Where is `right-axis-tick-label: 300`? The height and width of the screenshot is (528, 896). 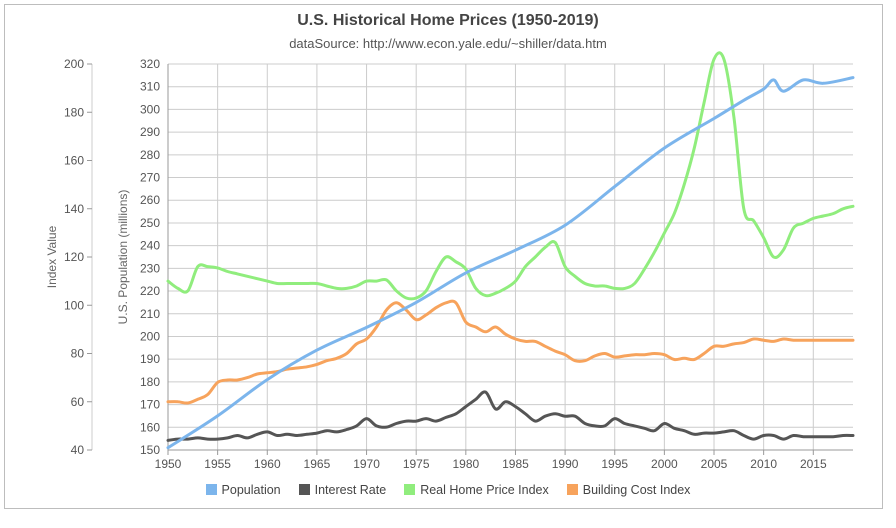
right-axis-tick-label: 300 is located at coordinates (150, 109).